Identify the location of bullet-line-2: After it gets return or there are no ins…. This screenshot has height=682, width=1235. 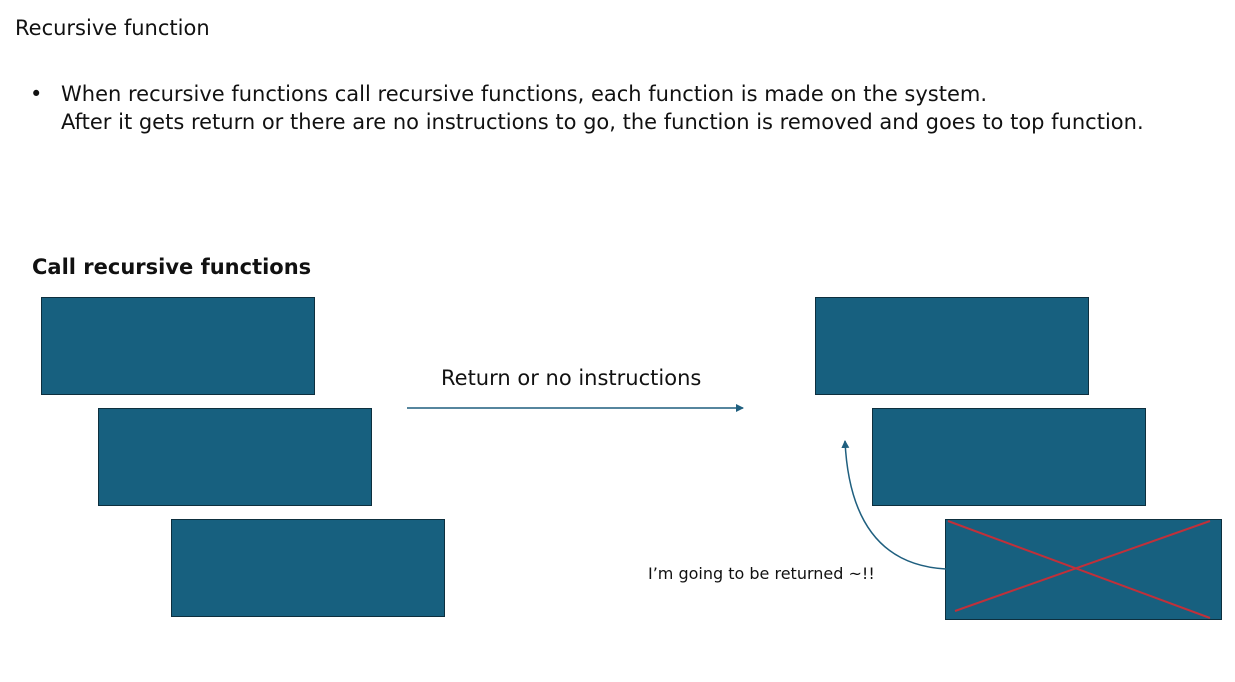
(602, 122).